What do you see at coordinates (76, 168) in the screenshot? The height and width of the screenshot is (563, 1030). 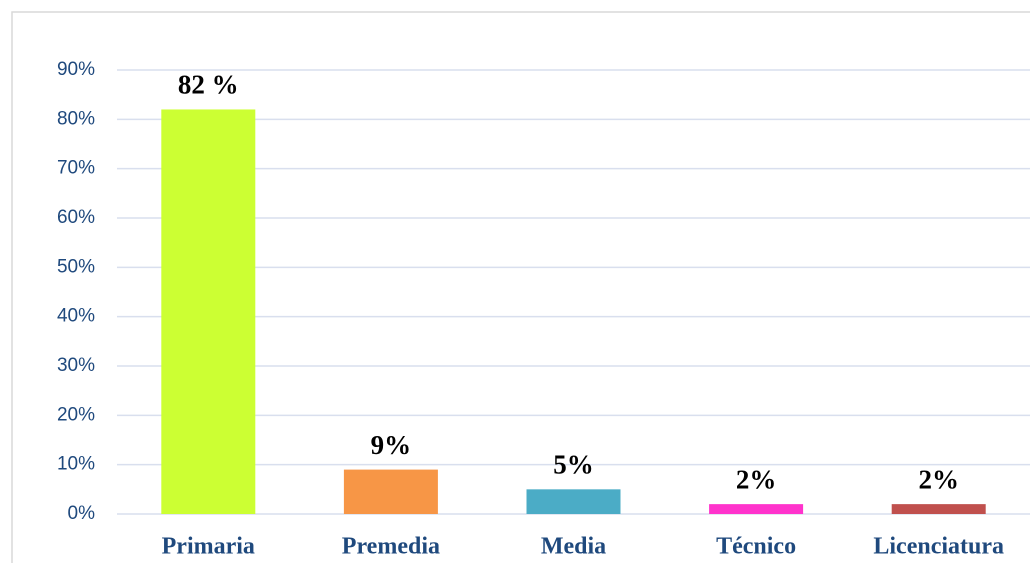 I see `y-tick-label: 70%` at bounding box center [76, 168].